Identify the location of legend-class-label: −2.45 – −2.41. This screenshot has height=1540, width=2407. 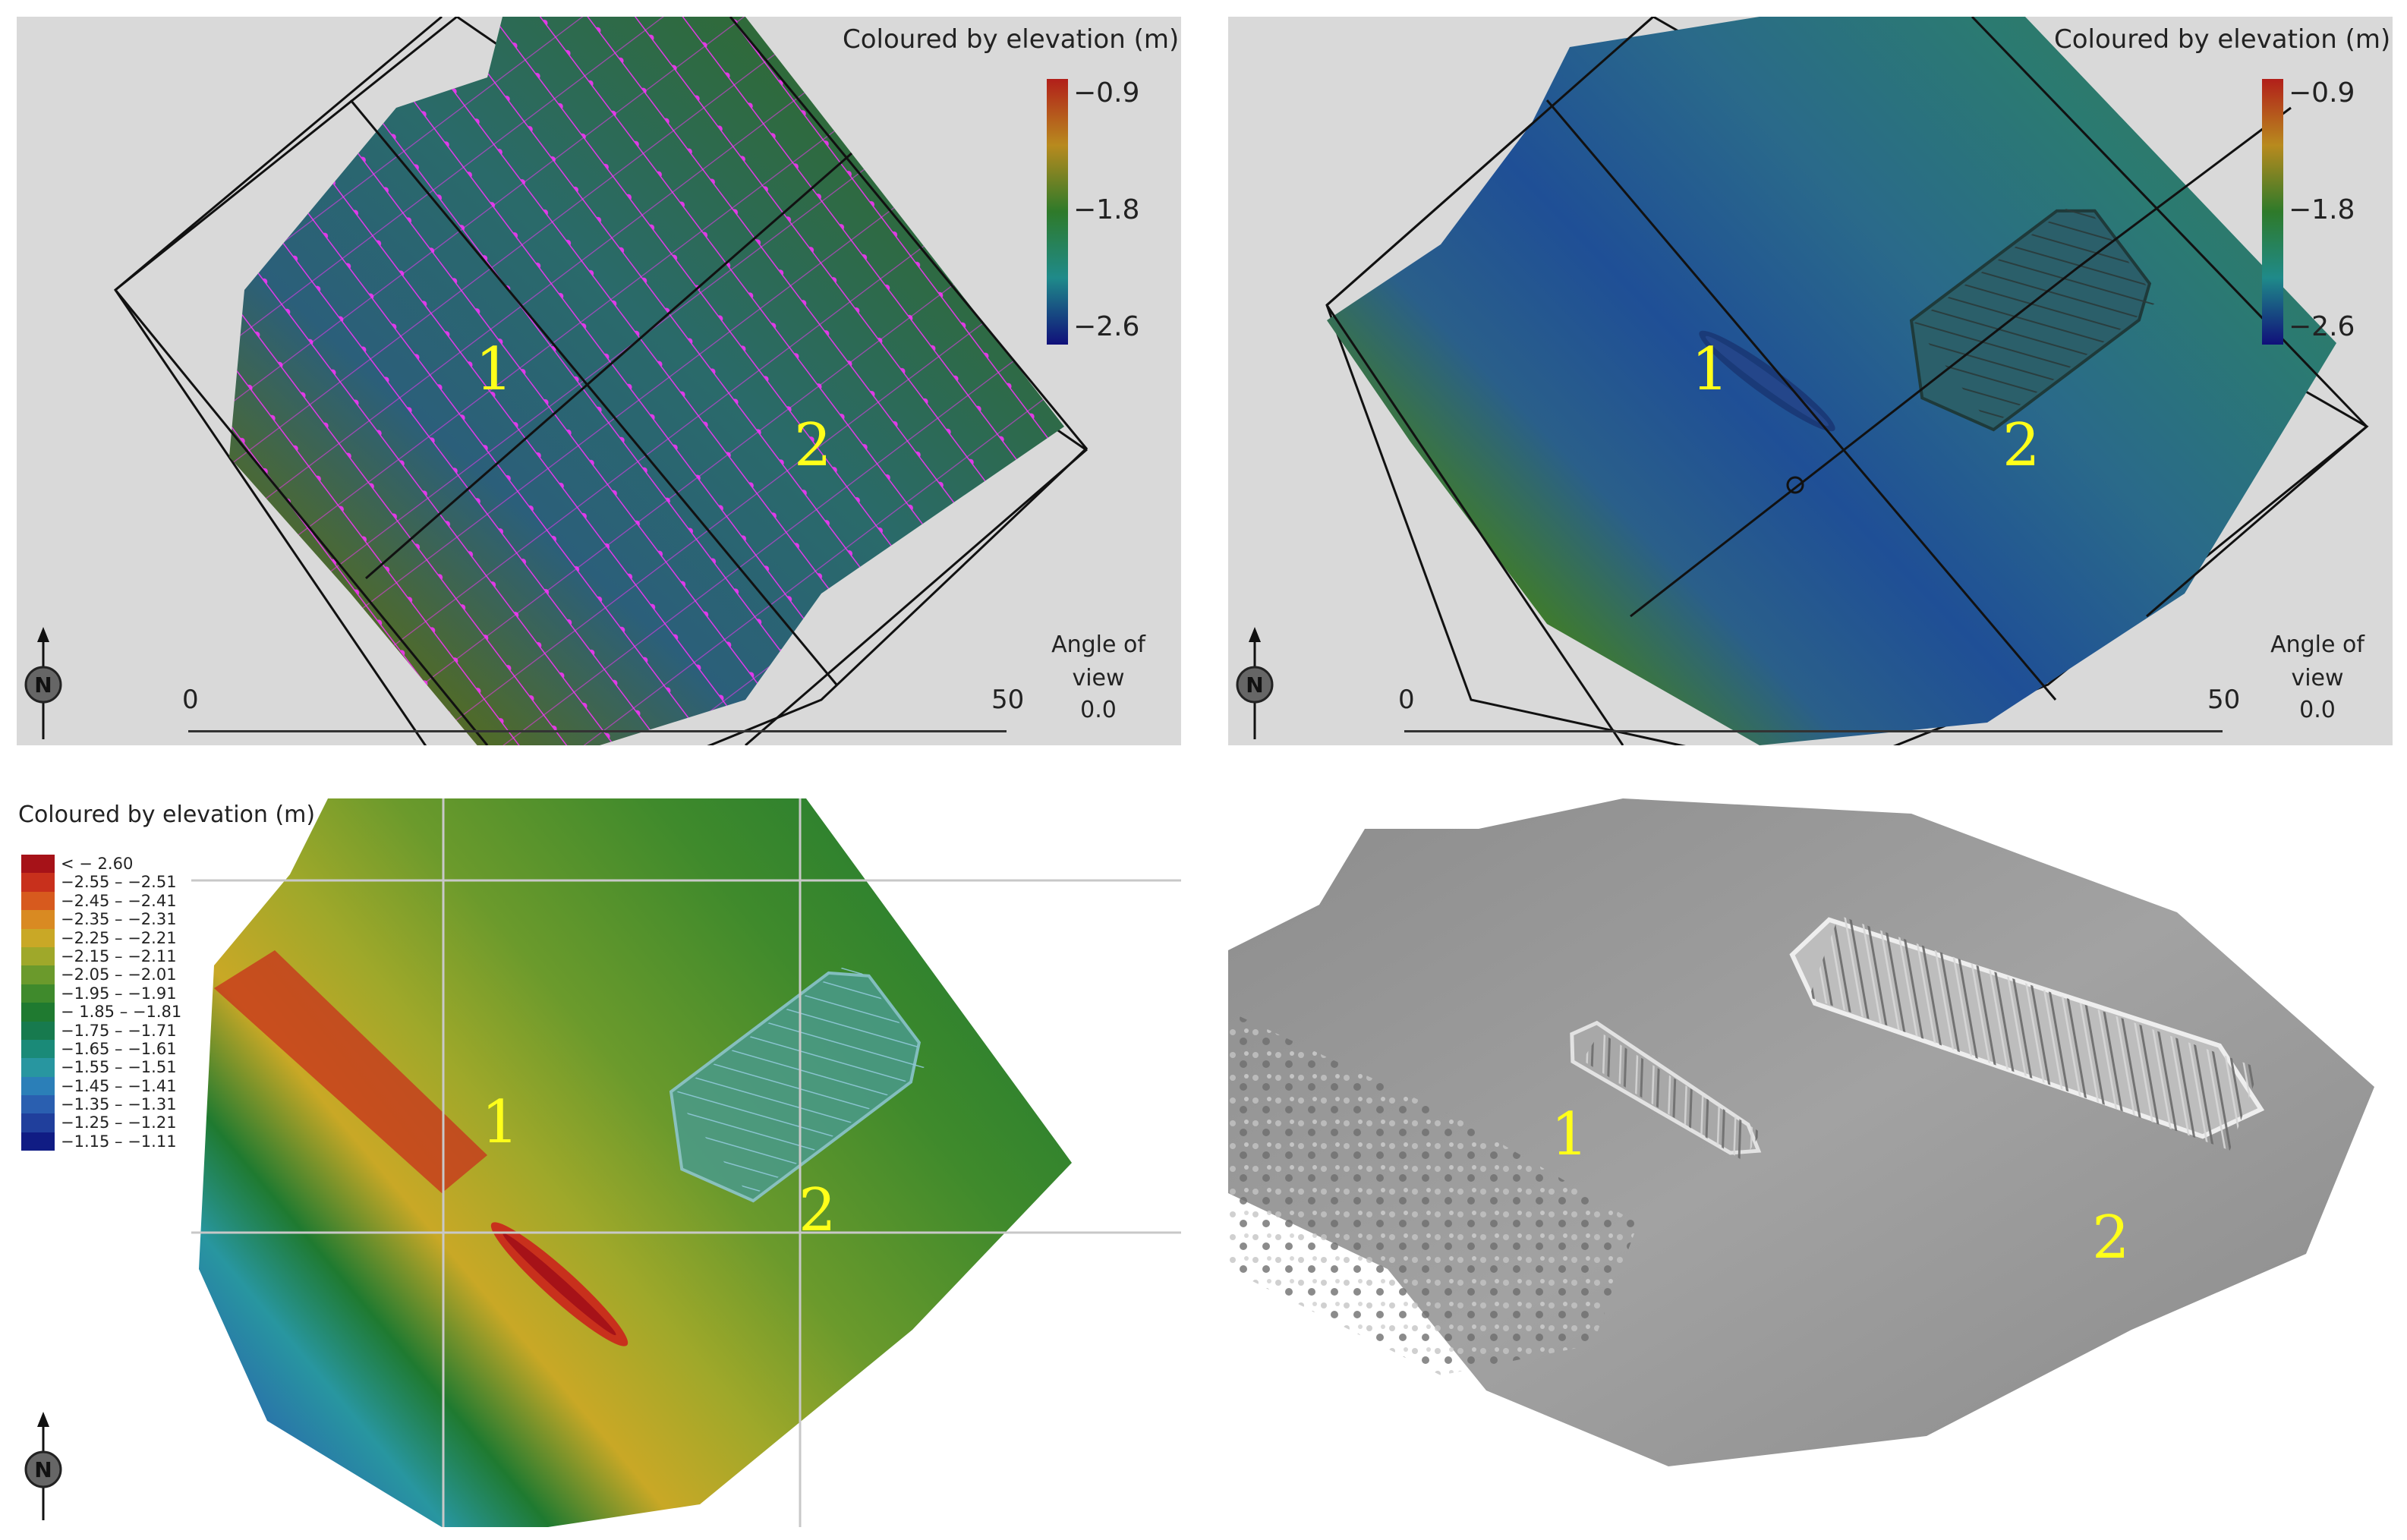
(119, 900).